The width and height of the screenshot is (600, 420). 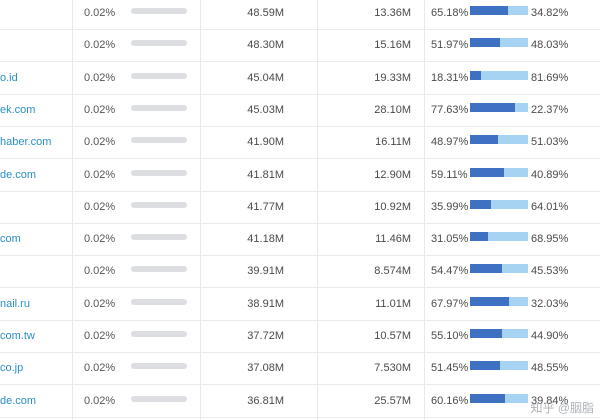 What do you see at coordinates (300, 402) in the screenshot?
I see `table-row: de.com 0.02% 36.81M 25.57M 60.16% 39.84%` at bounding box center [300, 402].